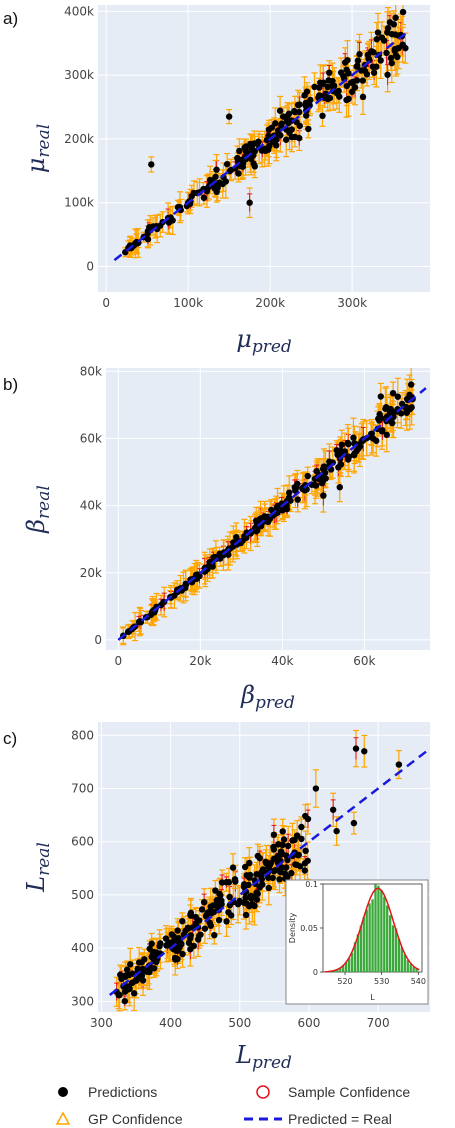 The width and height of the screenshot is (455, 1128). I want to click on y-axis-title: βreal, so click(38, 509).